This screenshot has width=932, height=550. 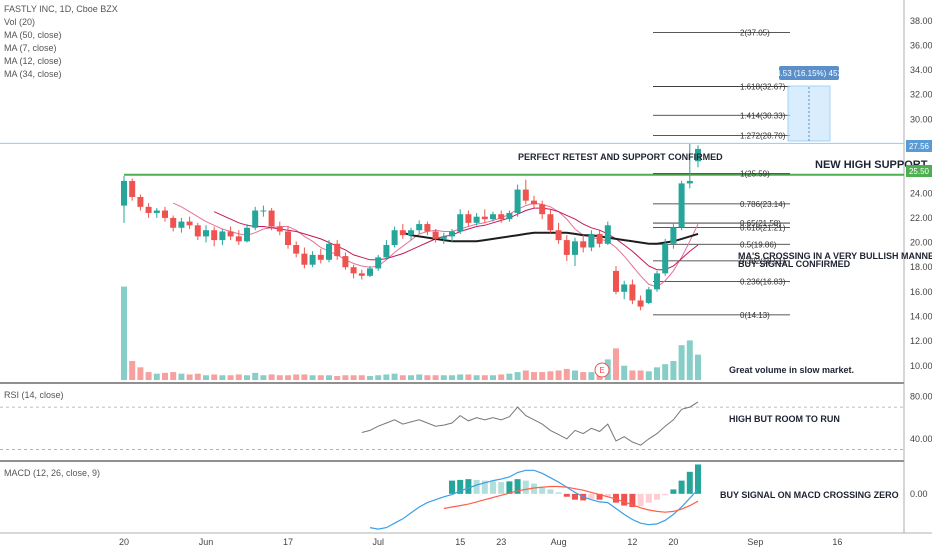 What do you see at coordinates (921, 119) in the screenshot?
I see `price-tick-label: 30.00` at bounding box center [921, 119].